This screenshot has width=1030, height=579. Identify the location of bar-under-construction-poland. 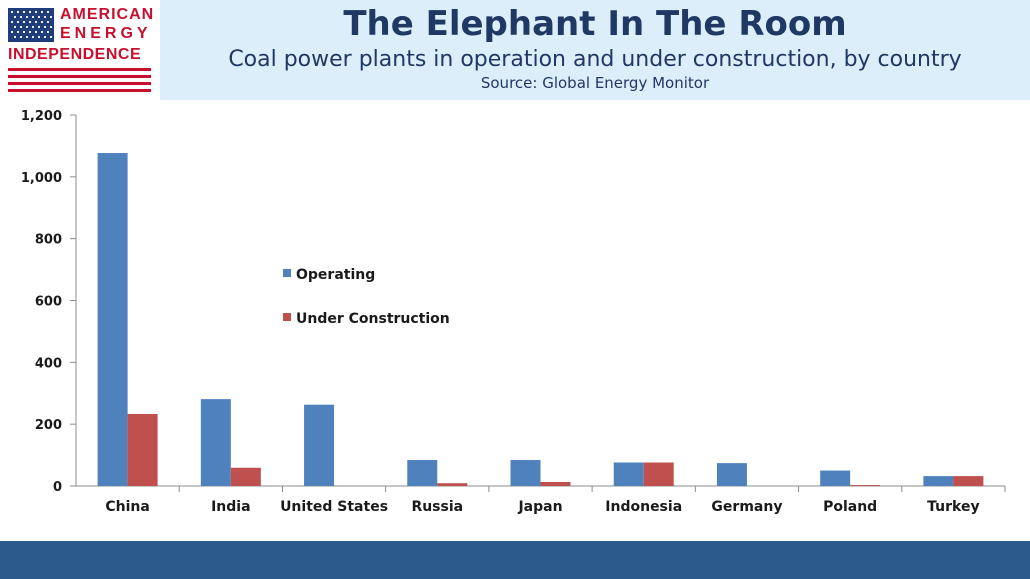
(865, 485).